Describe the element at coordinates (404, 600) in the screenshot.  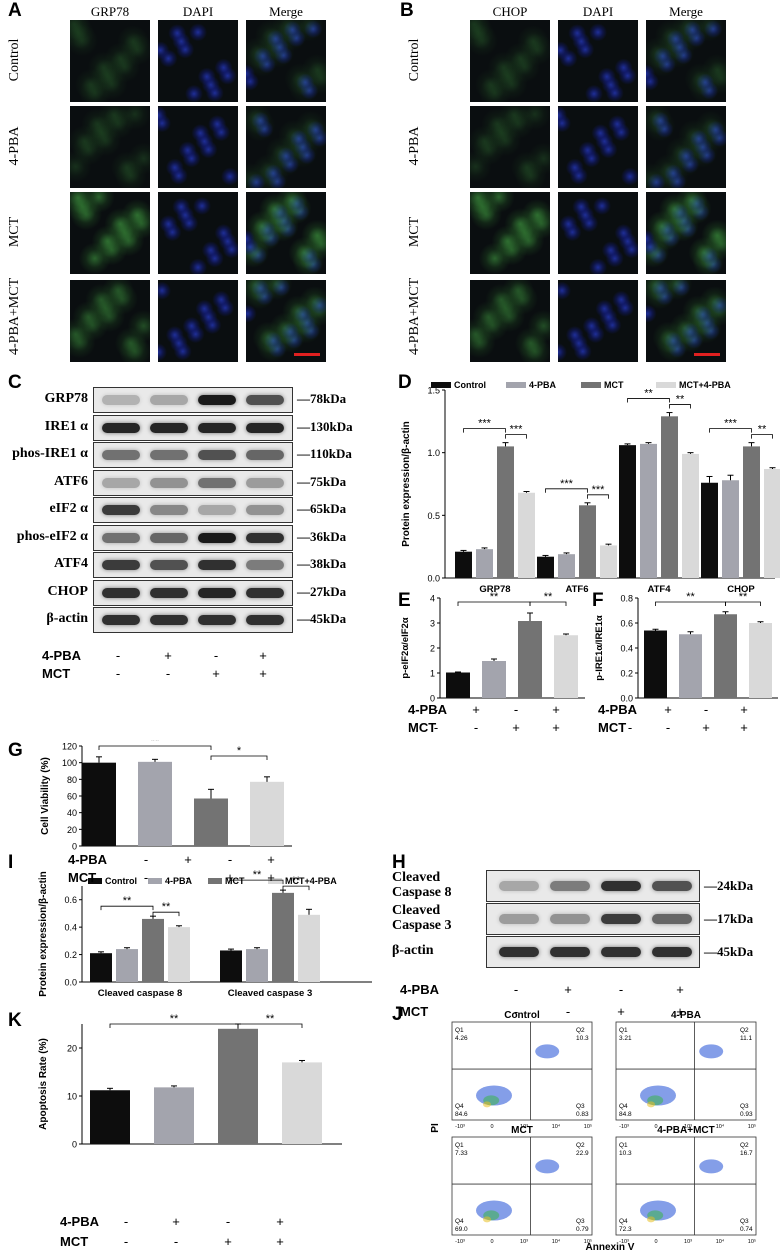
I see `panel-e-label: E` at that location.